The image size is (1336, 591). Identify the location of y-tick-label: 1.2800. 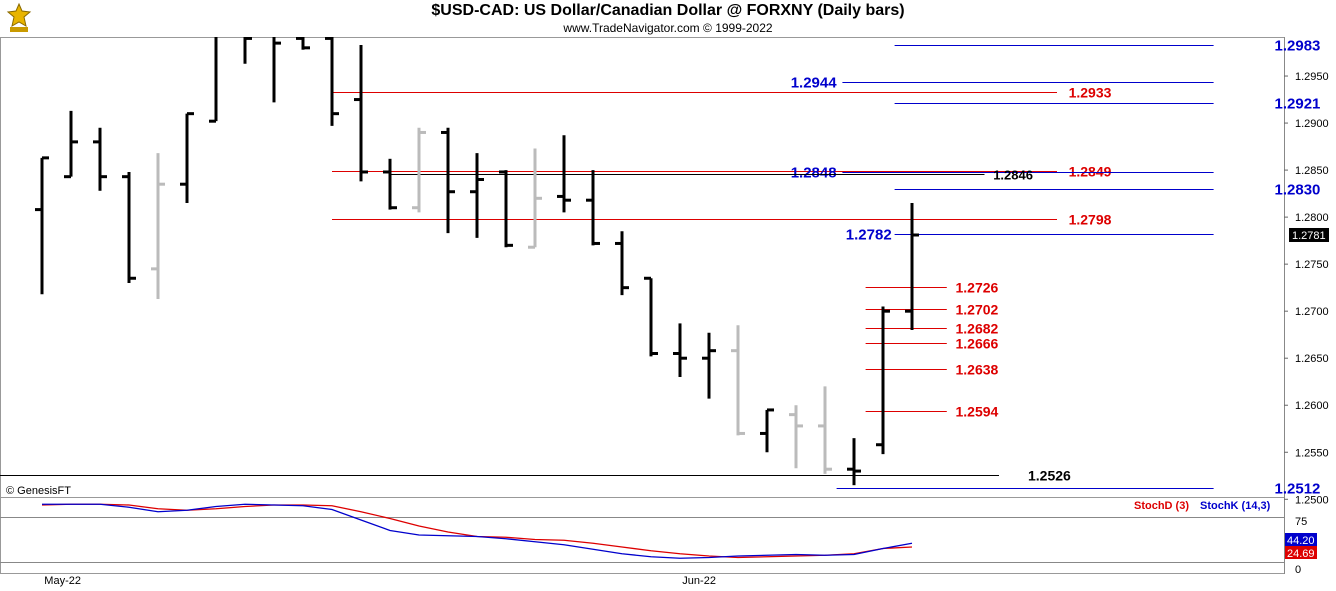
(1312, 218).